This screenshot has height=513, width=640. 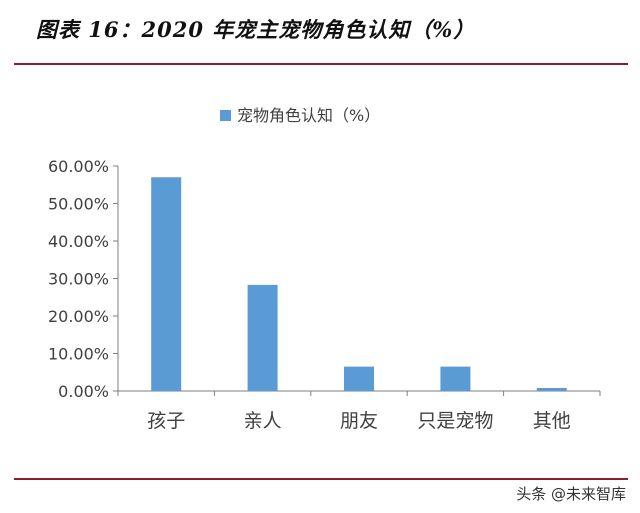 What do you see at coordinates (78, 241) in the screenshot?
I see `y-tick-label: 40.00%` at bounding box center [78, 241].